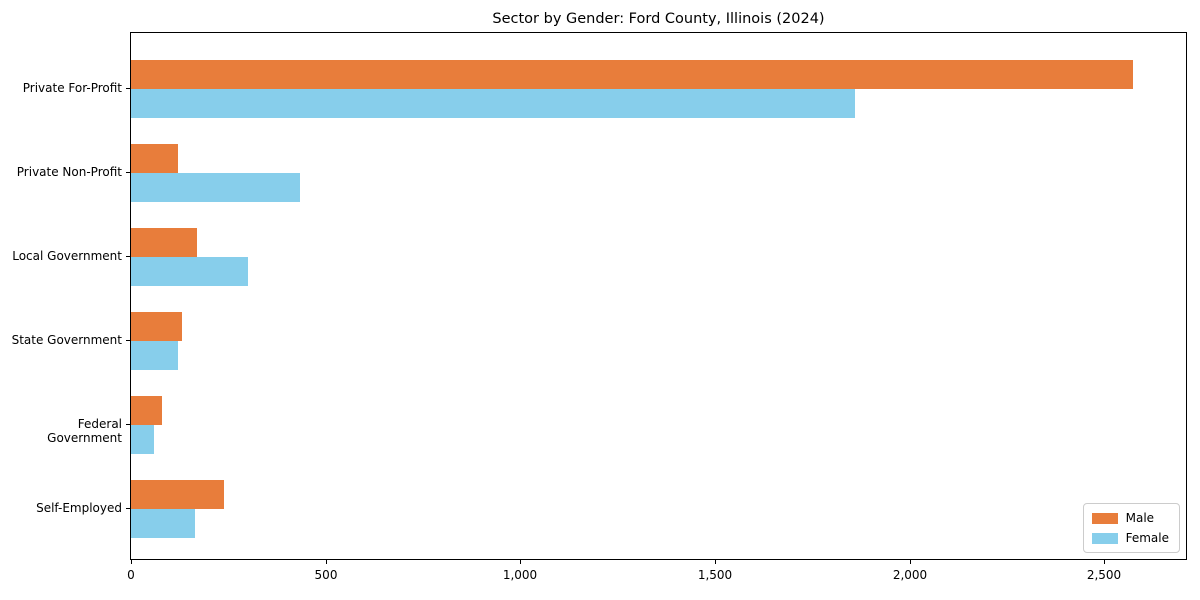 This screenshot has height=600, width=1200. I want to click on legend-swatch-male, so click(1104, 518).